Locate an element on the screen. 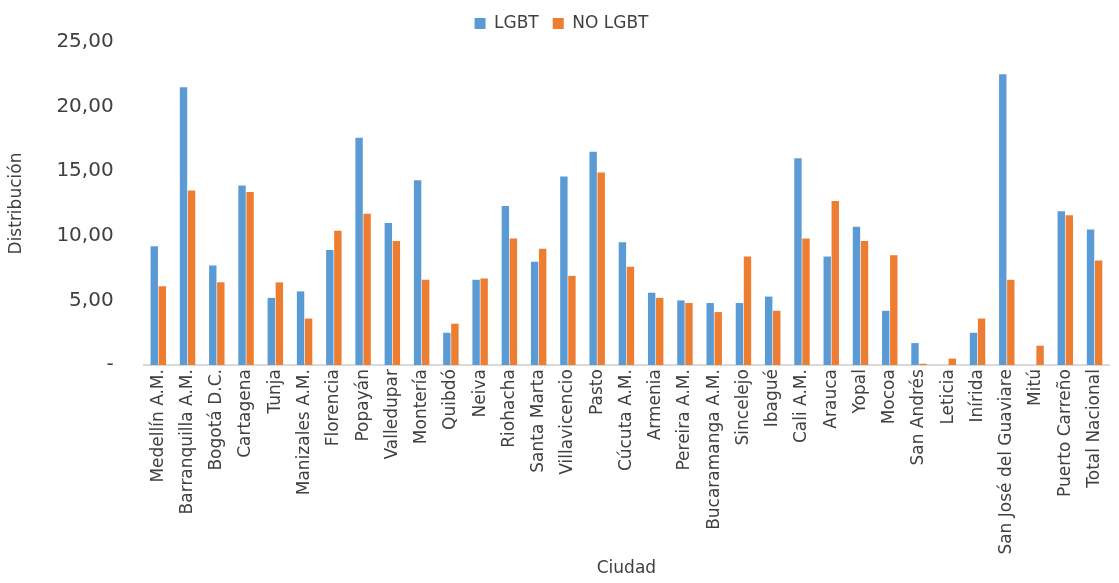 The image size is (1119, 583). x-tick-label: Tunja is located at coordinates (273, 392).